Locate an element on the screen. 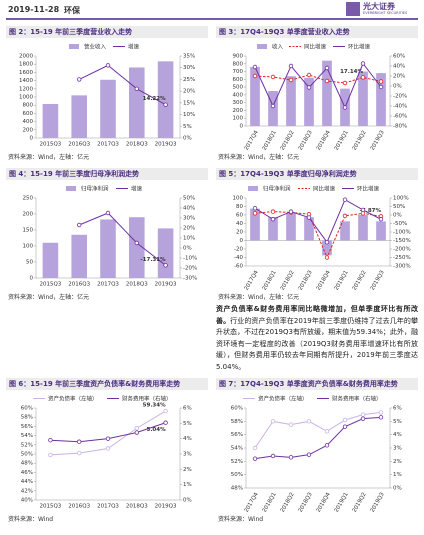 The image size is (424, 535). y-tick-label: -40 is located at coordinates (238, 258).